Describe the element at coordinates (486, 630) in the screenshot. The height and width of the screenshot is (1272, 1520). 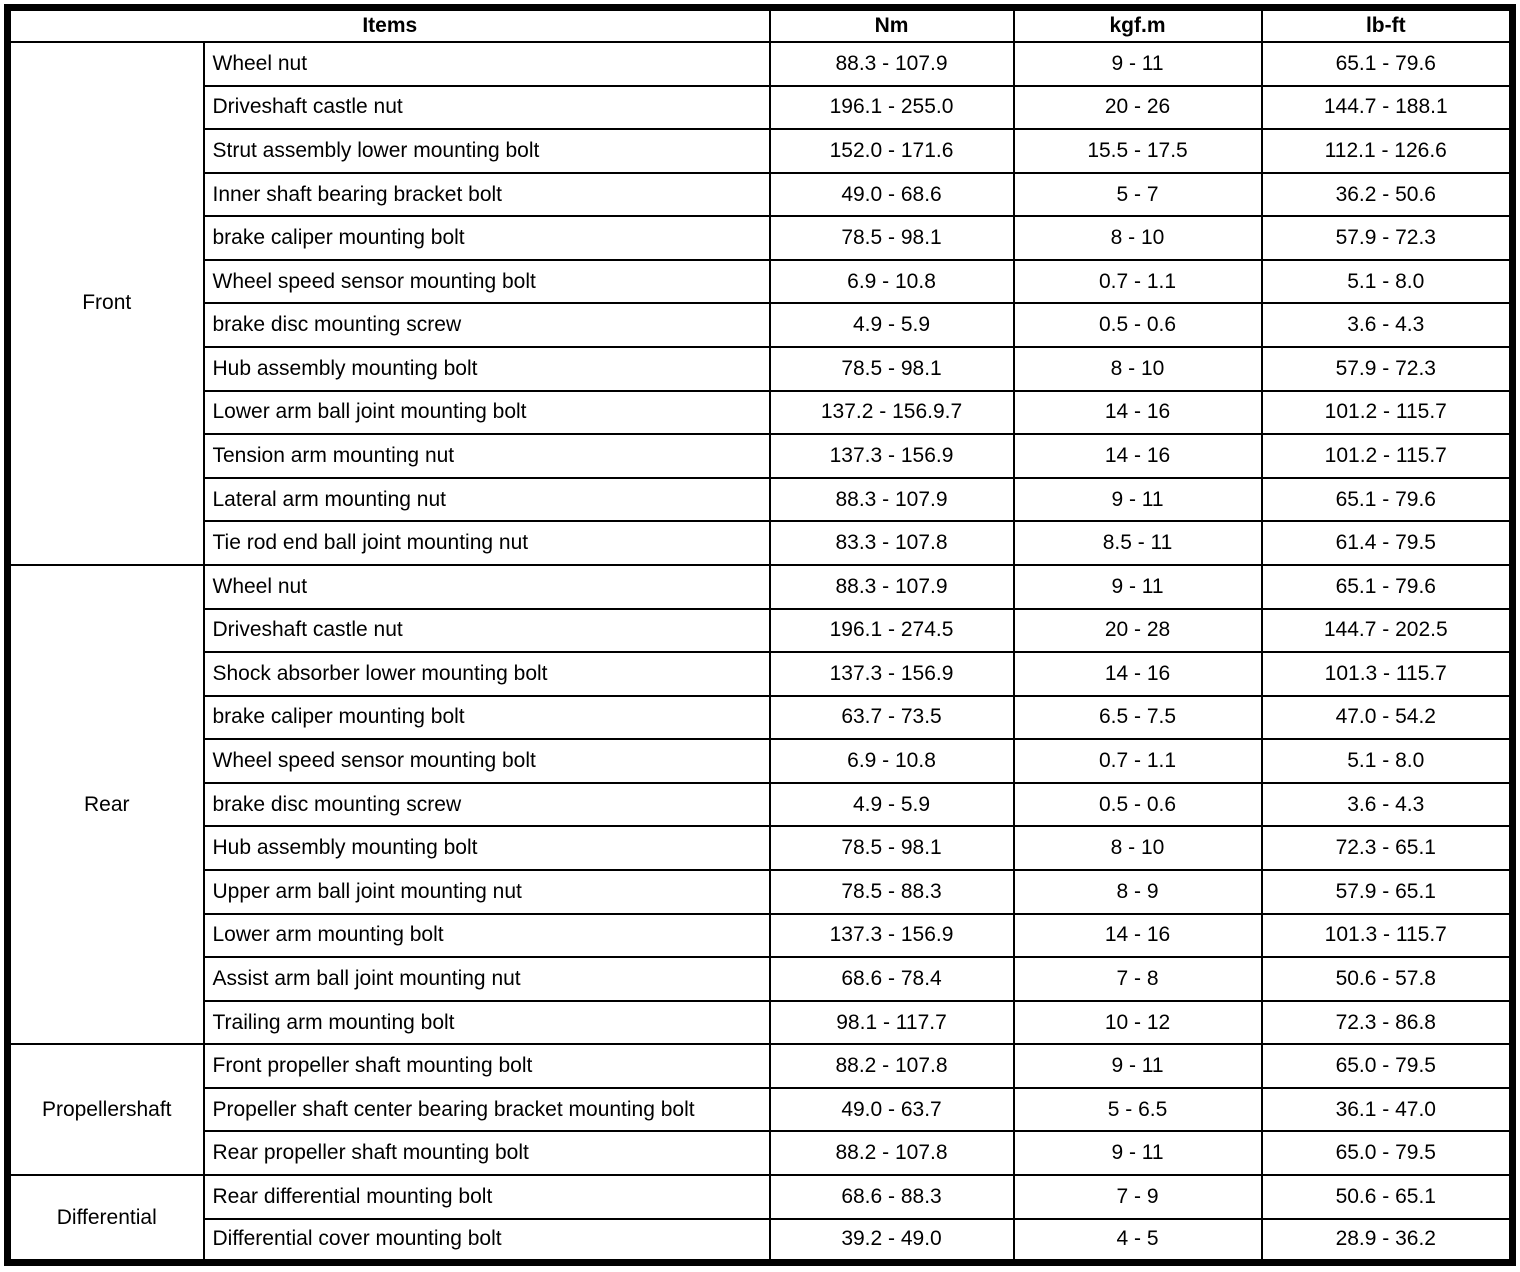
I see `item-cell: Driveshaft castle nut` at that location.